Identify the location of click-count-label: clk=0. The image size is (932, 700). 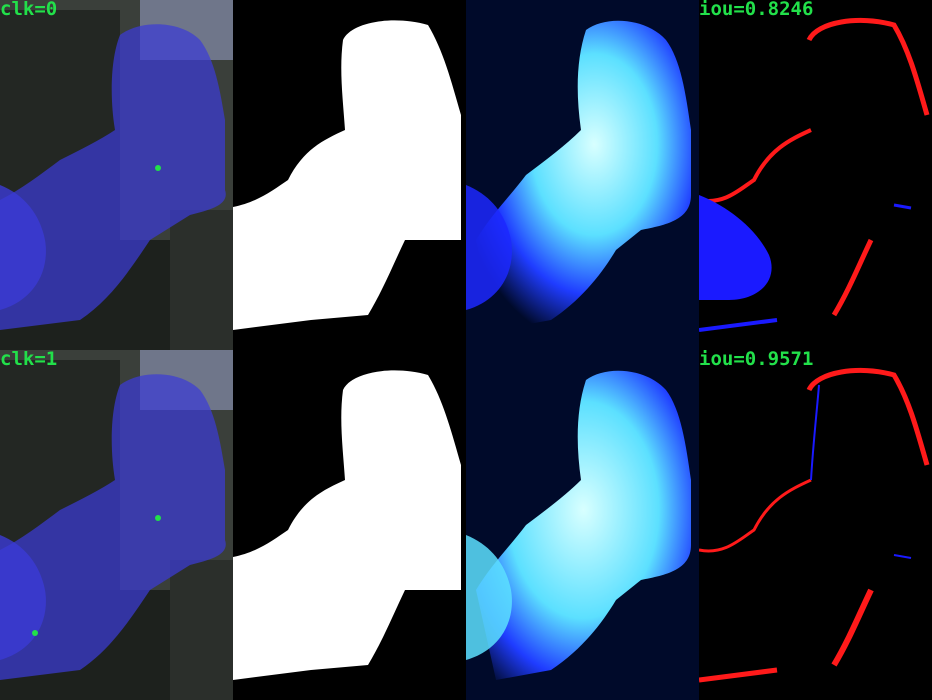
(29, 10).